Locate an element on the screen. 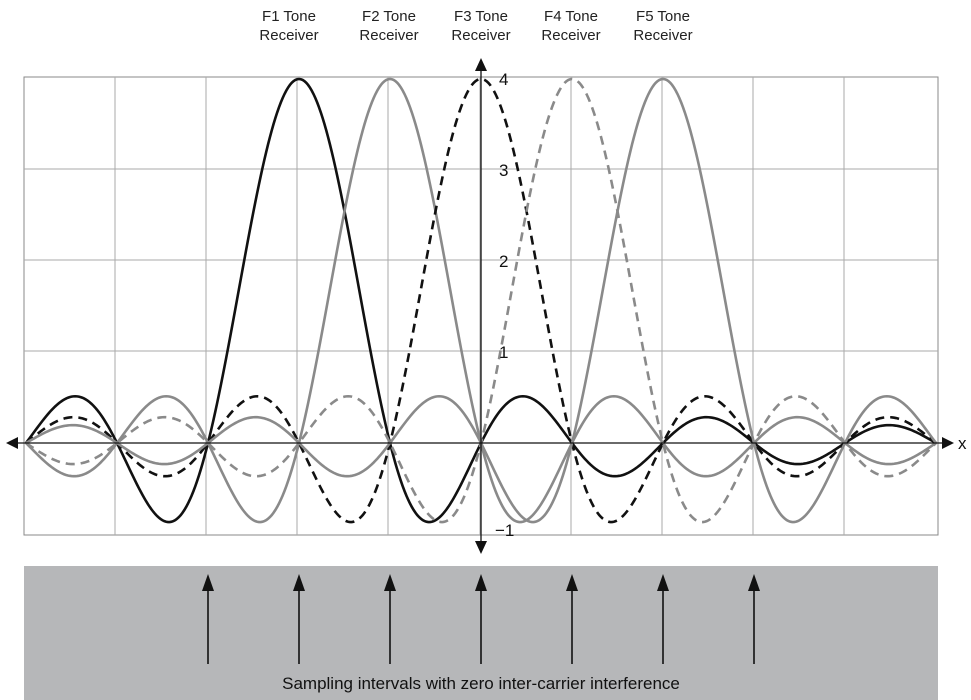 This screenshot has height=700, width=971. x-axis-label: x is located at coordinates (962, 443).